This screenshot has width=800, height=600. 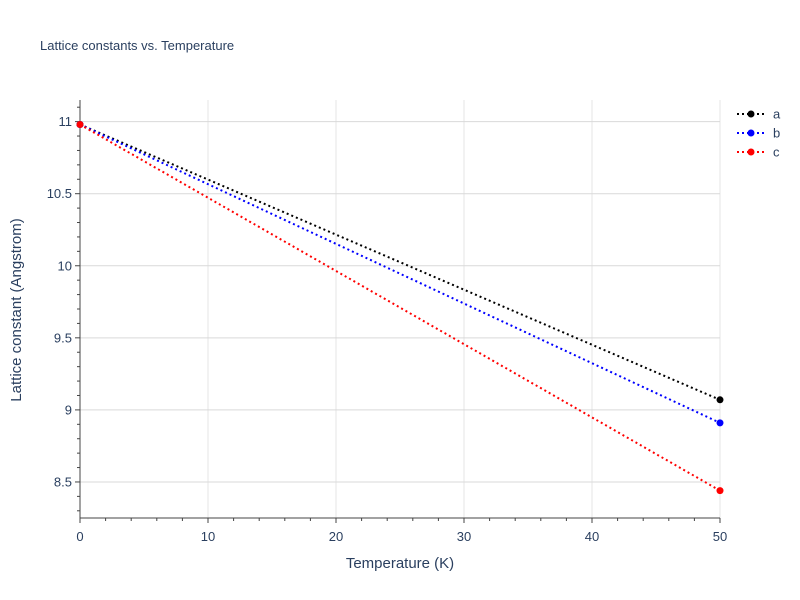 What do you see at coordinates (66, 121) in the screenshot?
I see `y-tick-label: 11` at bounding box center [66, 121].